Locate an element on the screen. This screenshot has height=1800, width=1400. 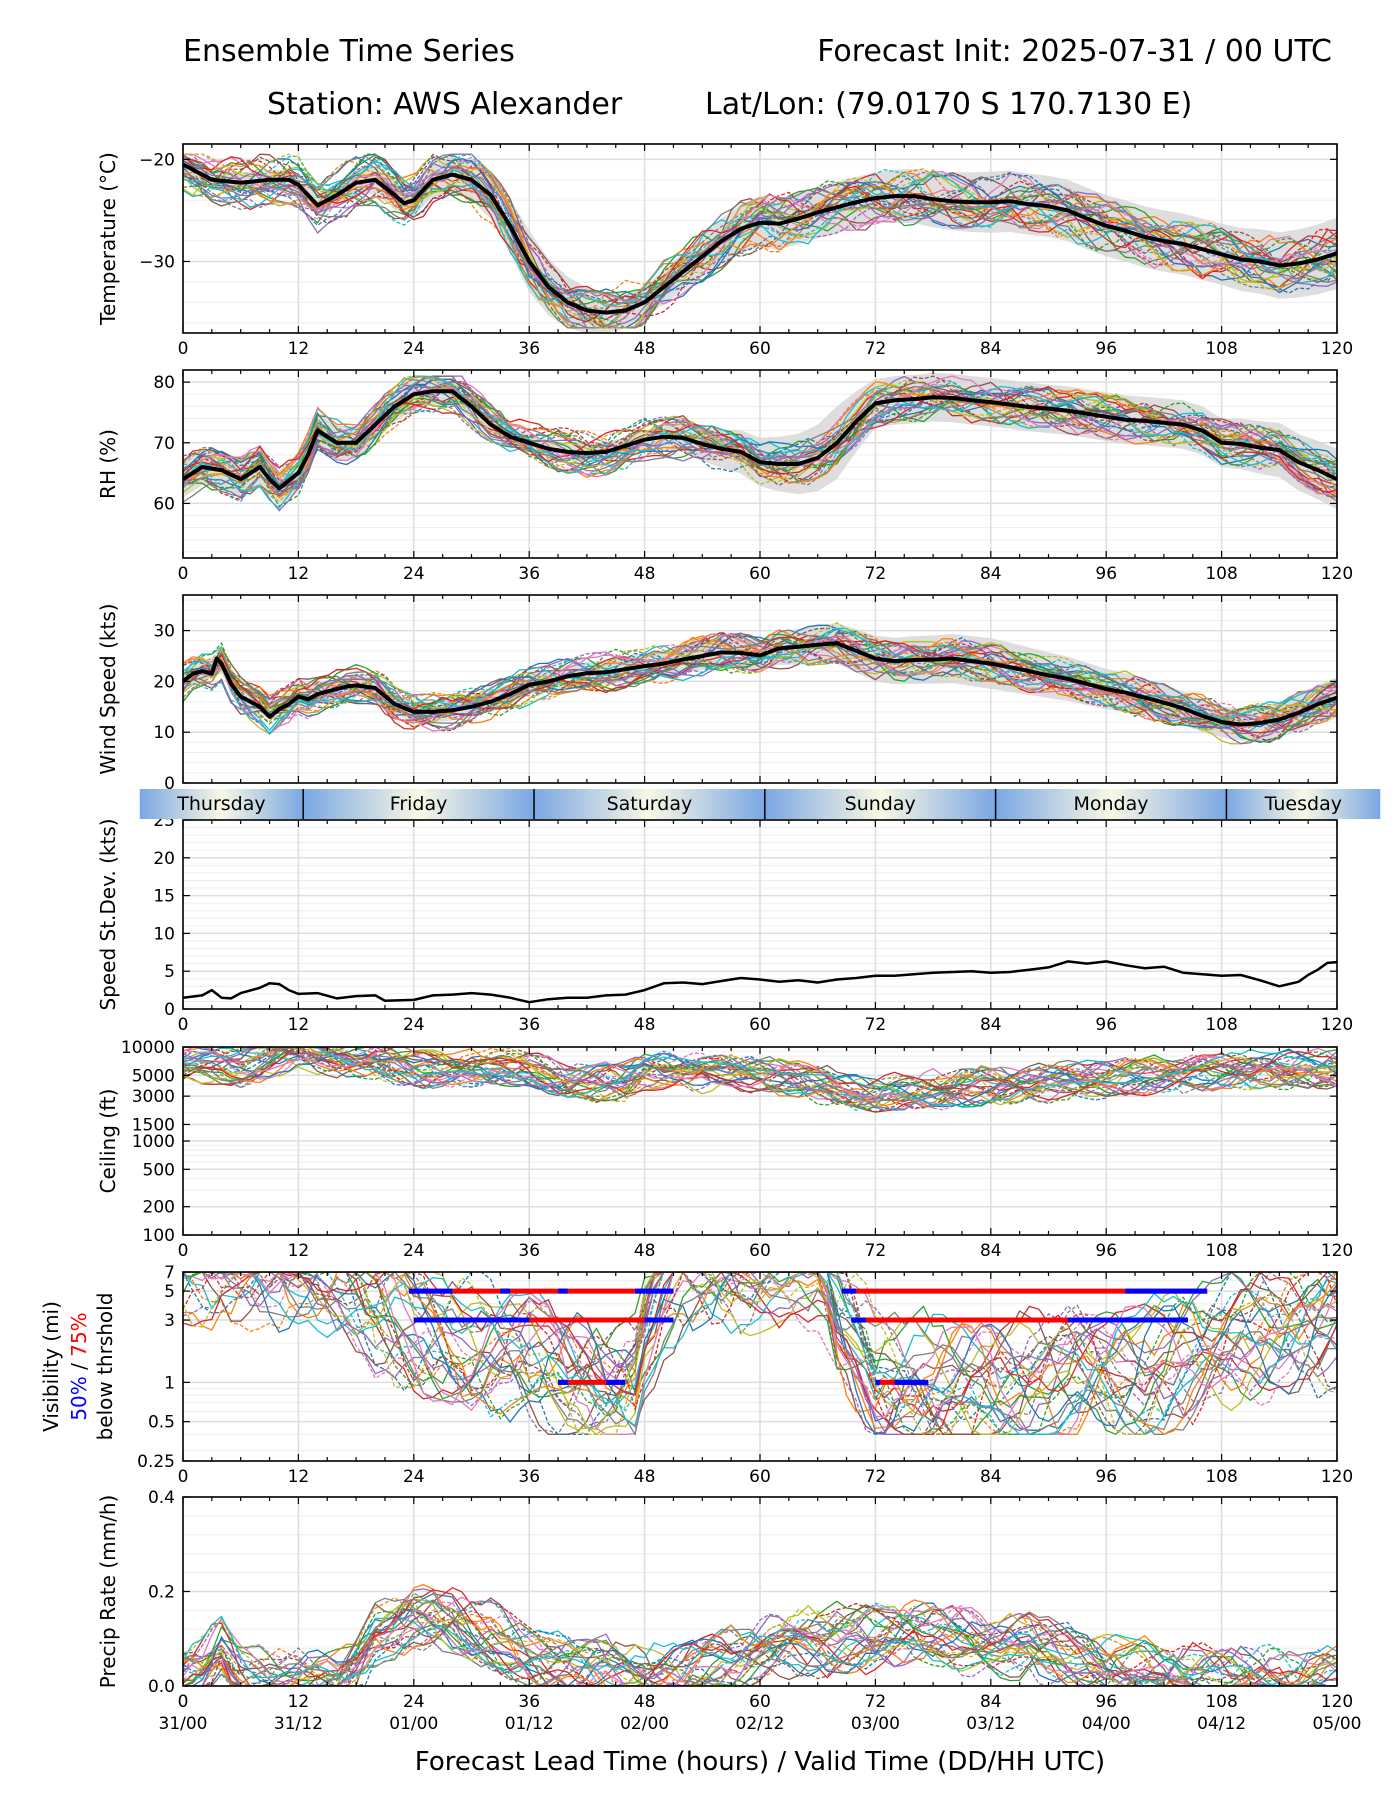
day-label: Sunday is located at coordinates (880, 804).